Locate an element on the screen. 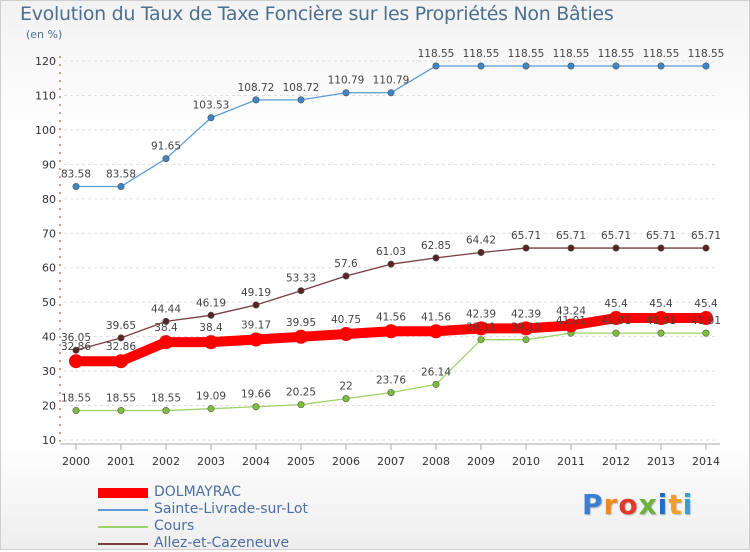 The image size is (750, 552). proxiti-logo: Proxiti is located at coordinates (637, 504).